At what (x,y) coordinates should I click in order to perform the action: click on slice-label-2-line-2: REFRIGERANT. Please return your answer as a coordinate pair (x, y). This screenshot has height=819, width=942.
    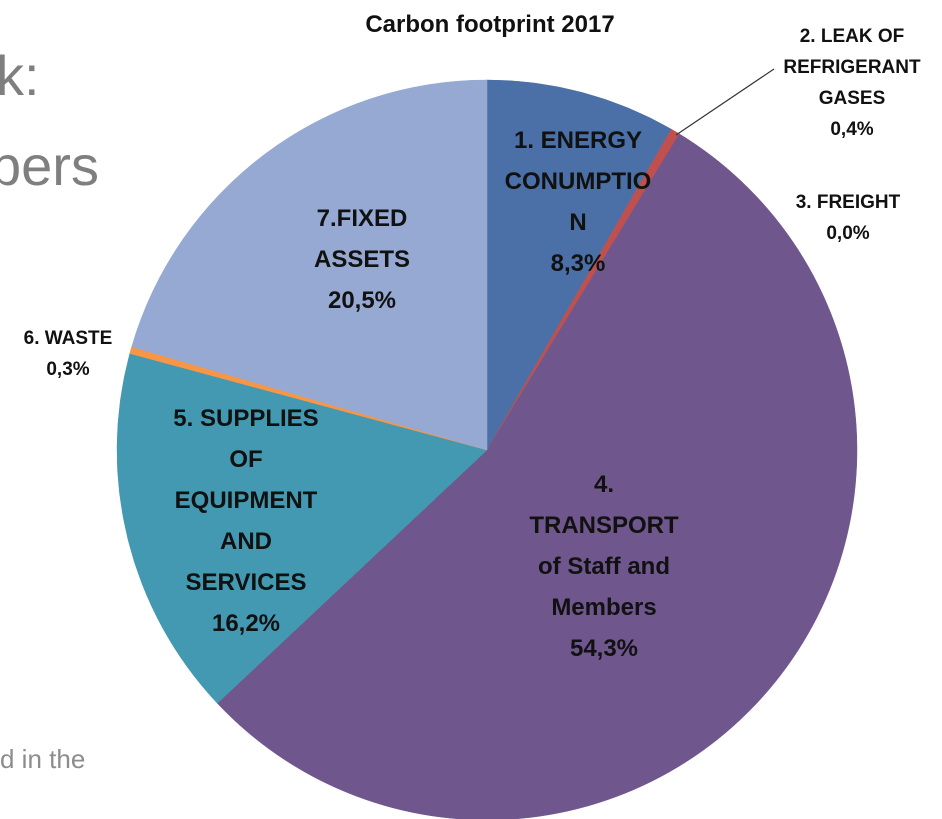
    Looking at the image, I should click on (852, 67).